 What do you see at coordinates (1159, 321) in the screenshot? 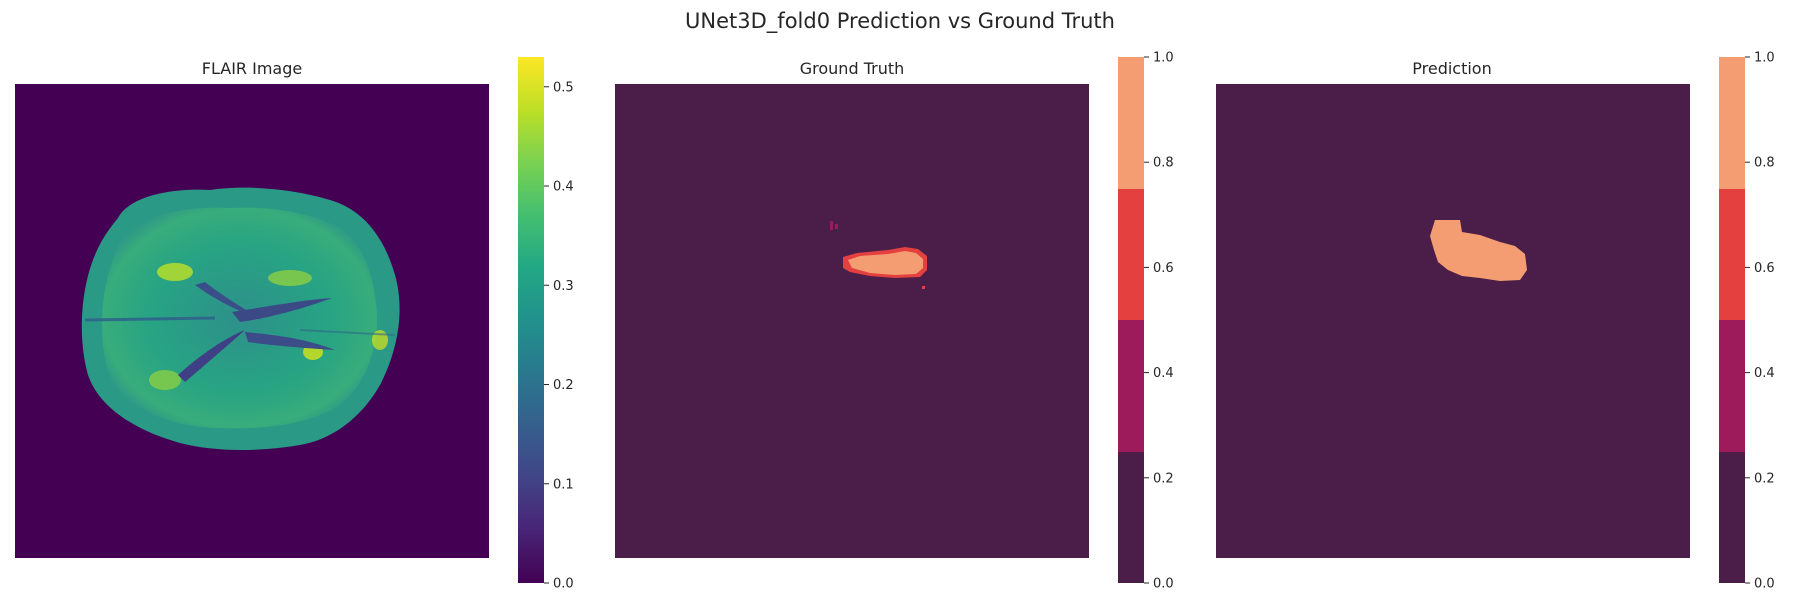
I see `colorbar-ground-truth-ticks: 0.0 0.2 0.4 0.6 0.8 1.0` at bounding box center [1159, 321].